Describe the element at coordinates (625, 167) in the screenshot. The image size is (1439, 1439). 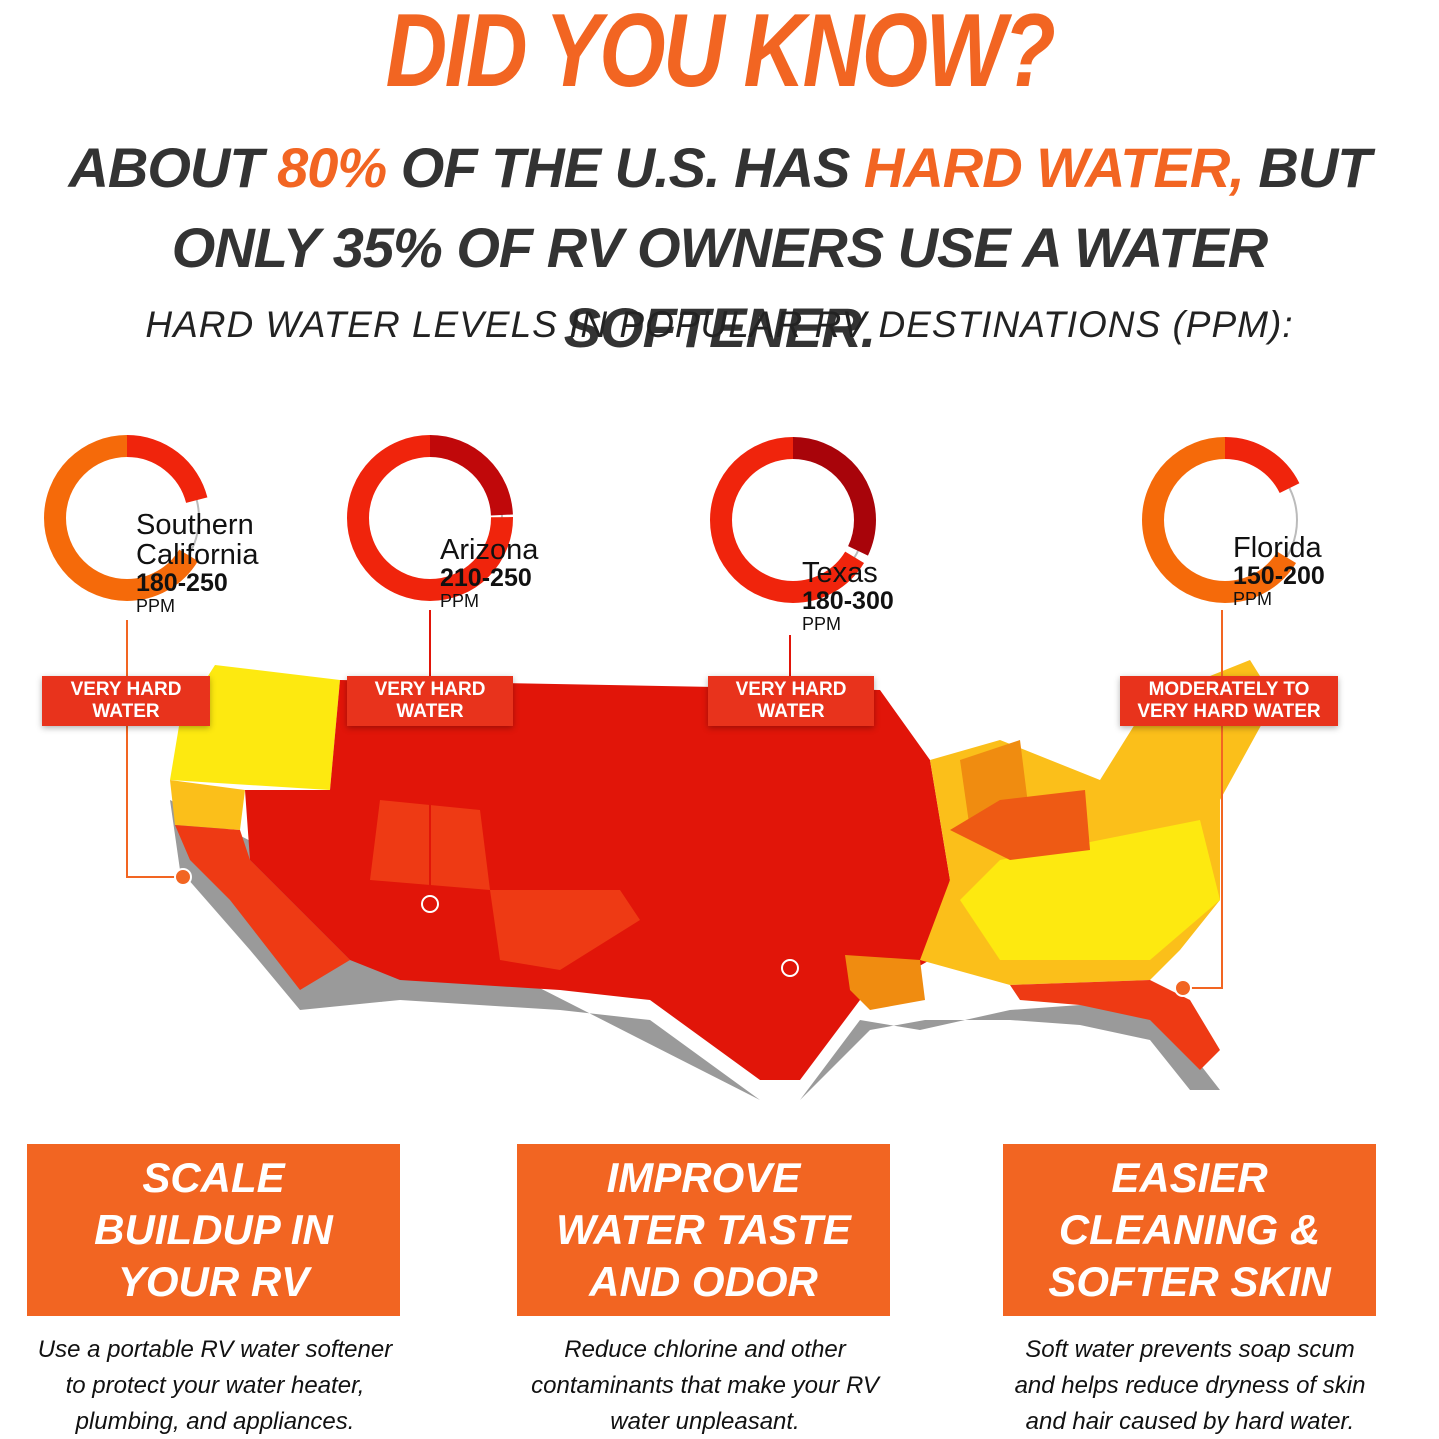
I see `headline-part: OF THE U.S. HAS` at that location.